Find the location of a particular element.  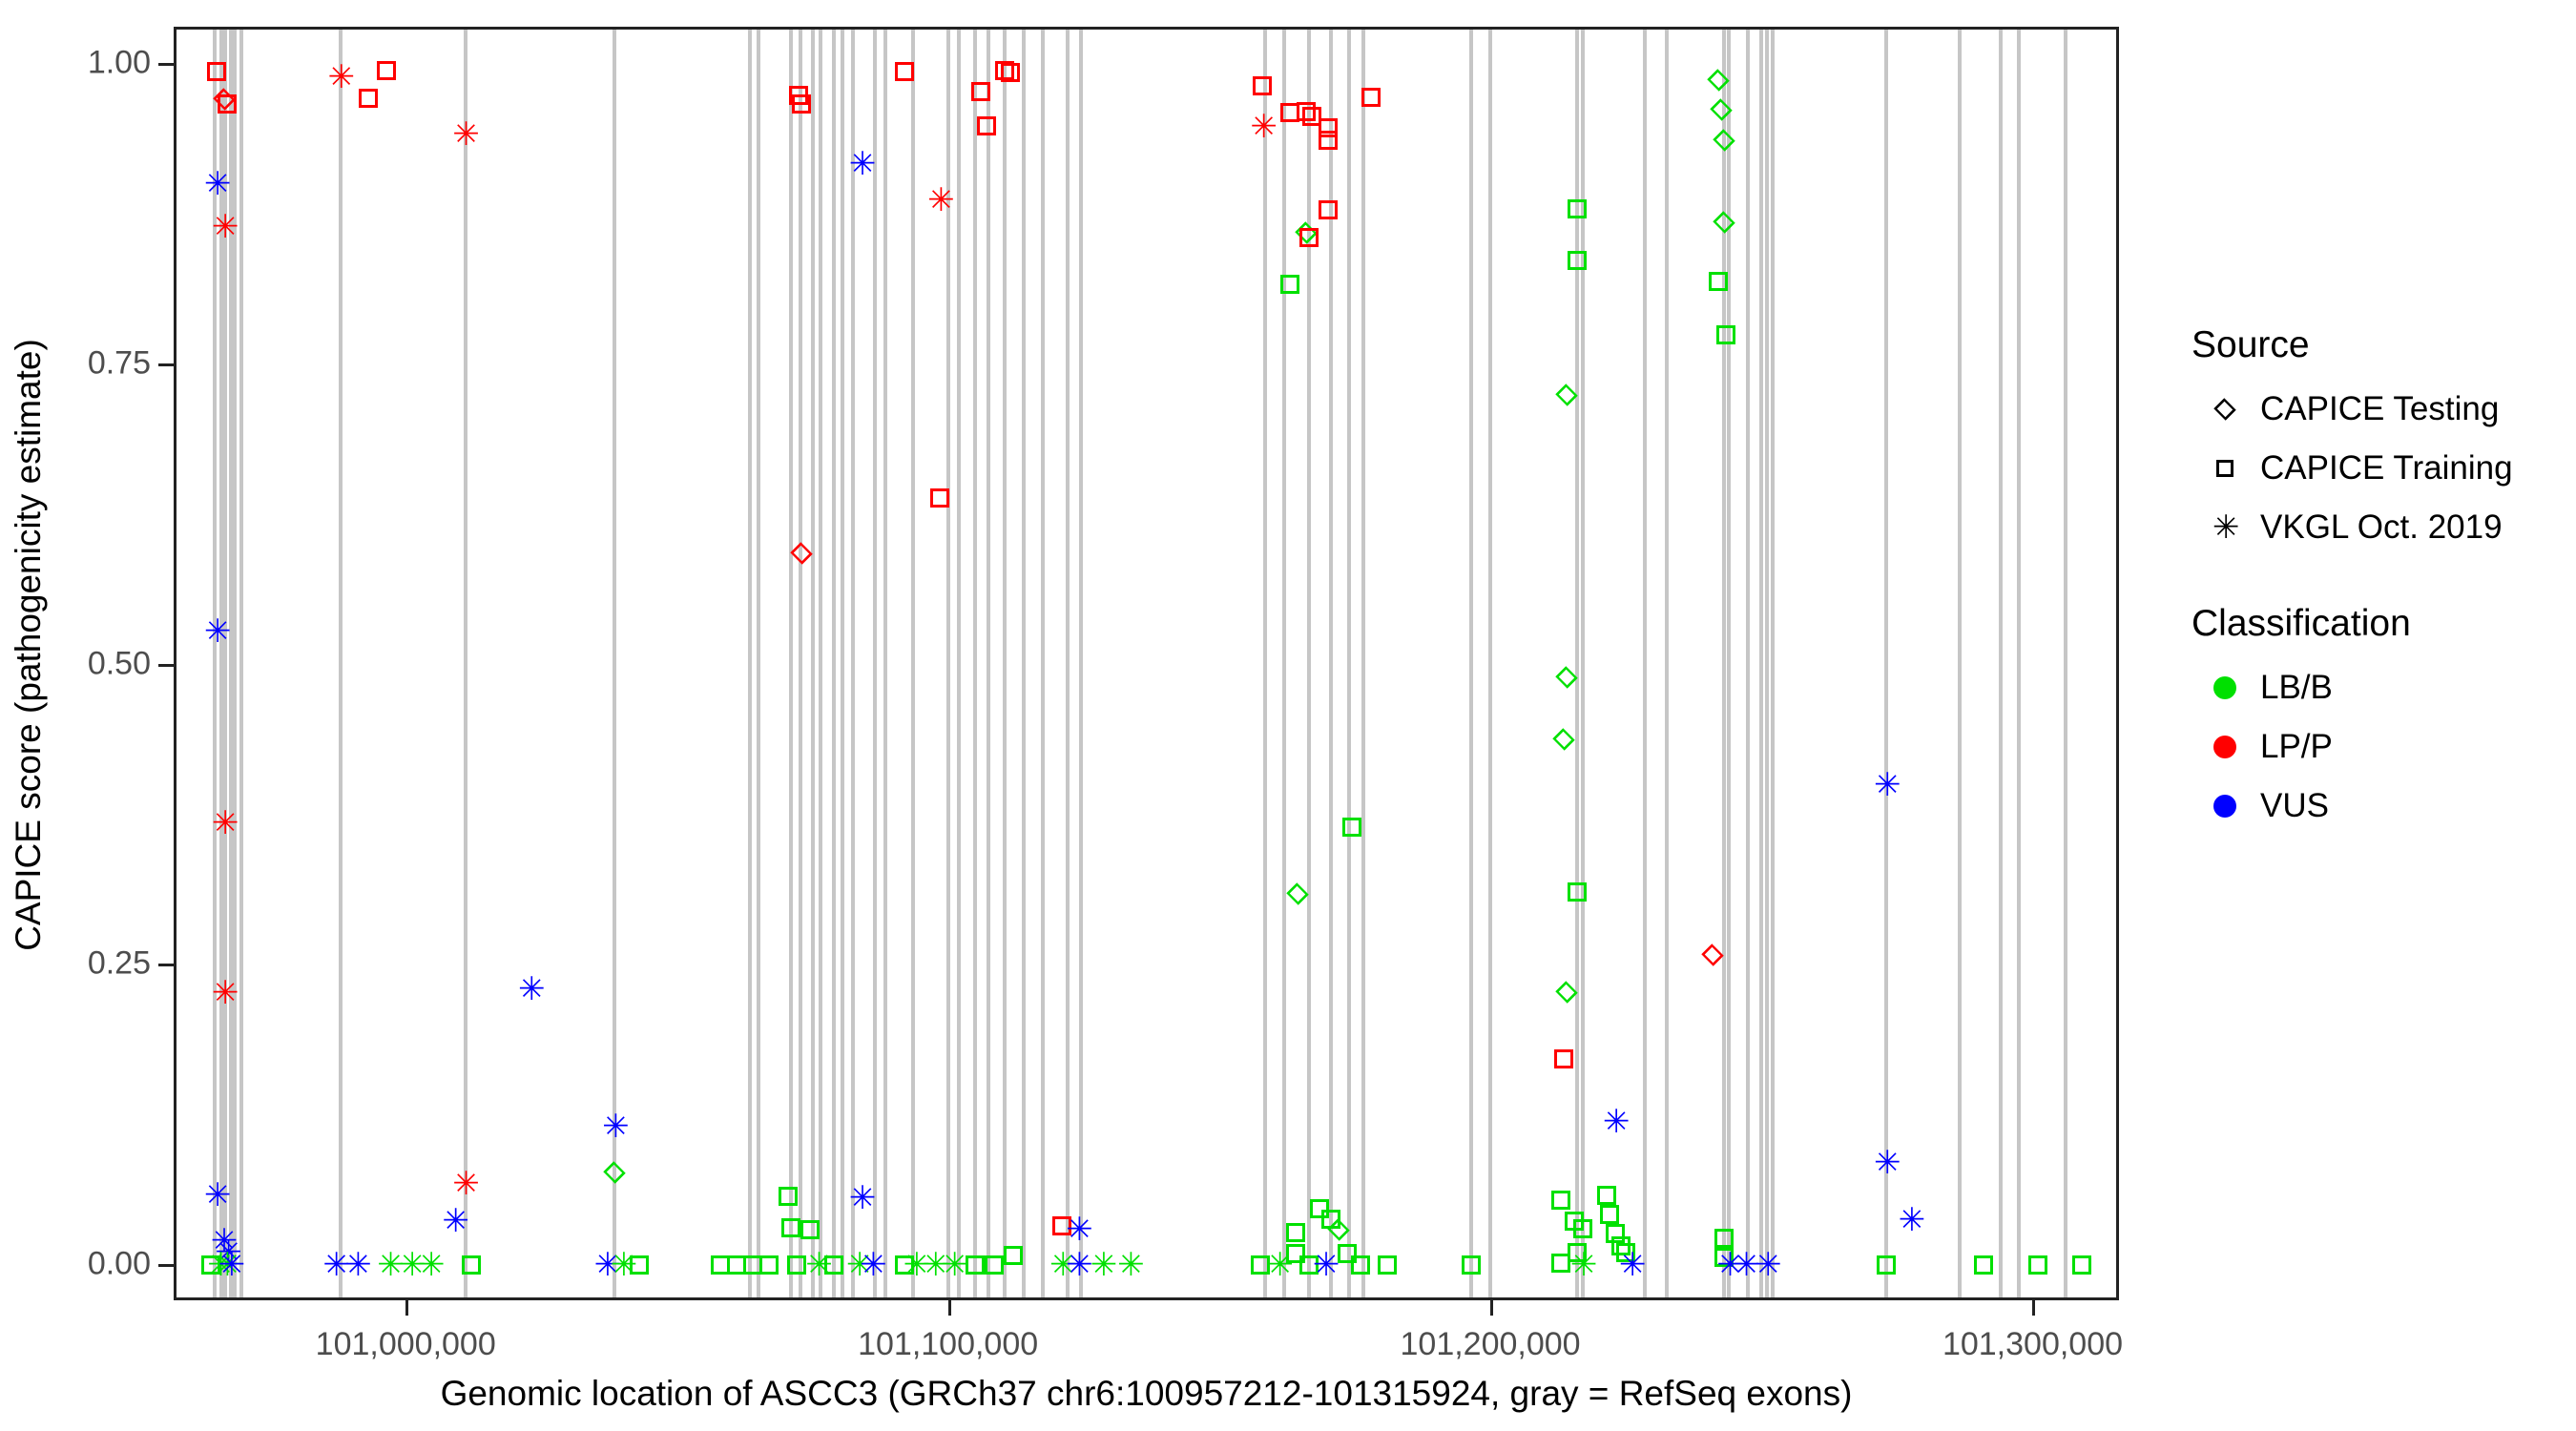

legend-spacer is located at coordinates (2380, 580).